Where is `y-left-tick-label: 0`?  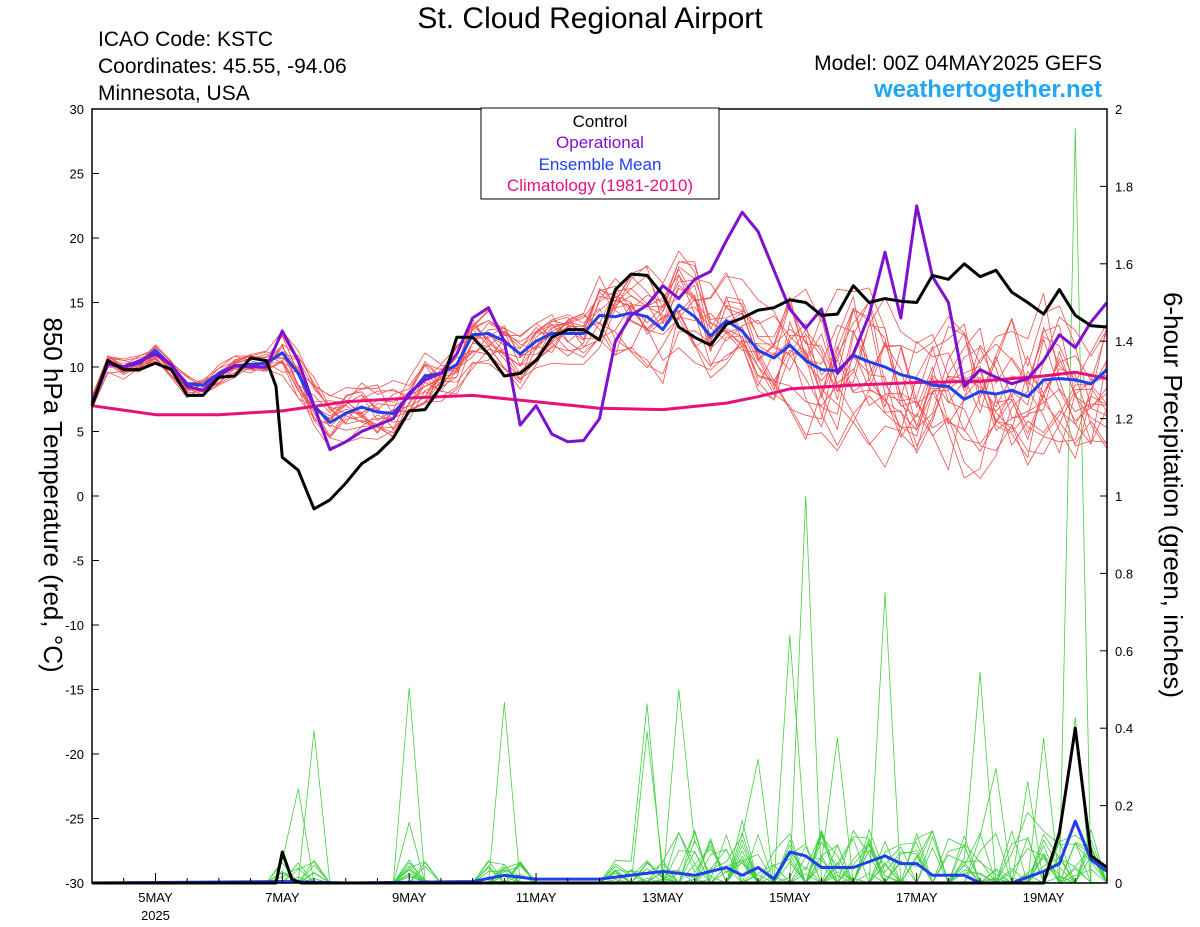
y-left-tick-label: 0 is located at coordinates (80, 496).